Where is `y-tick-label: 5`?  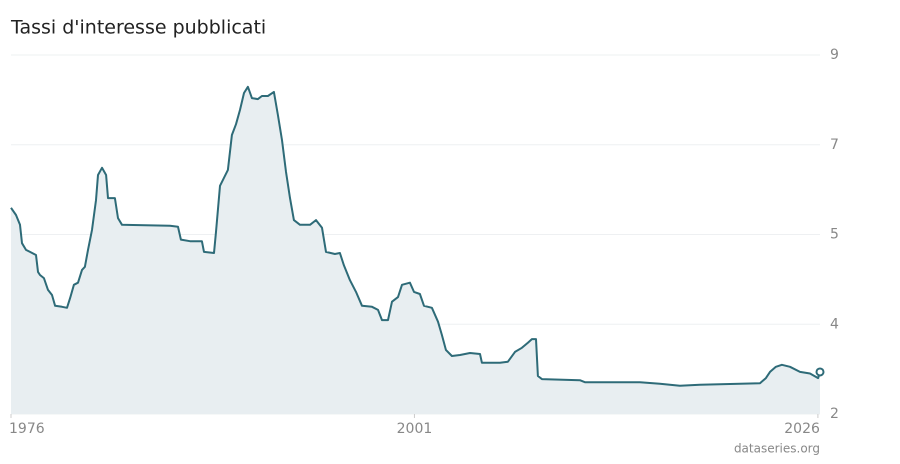
y-tick-label: 5 is located at coordinates (834, 235).